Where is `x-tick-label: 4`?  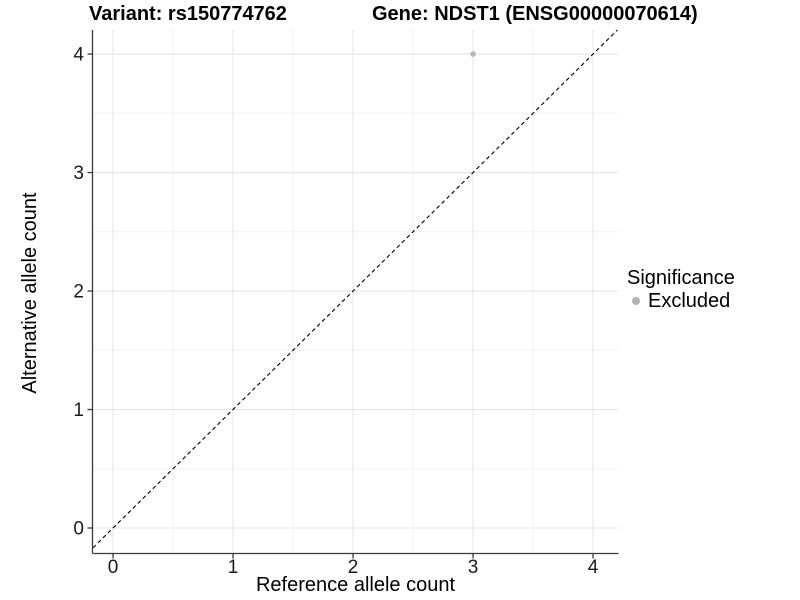
x-tick-label: 4 is located at coordinates (593, 567).